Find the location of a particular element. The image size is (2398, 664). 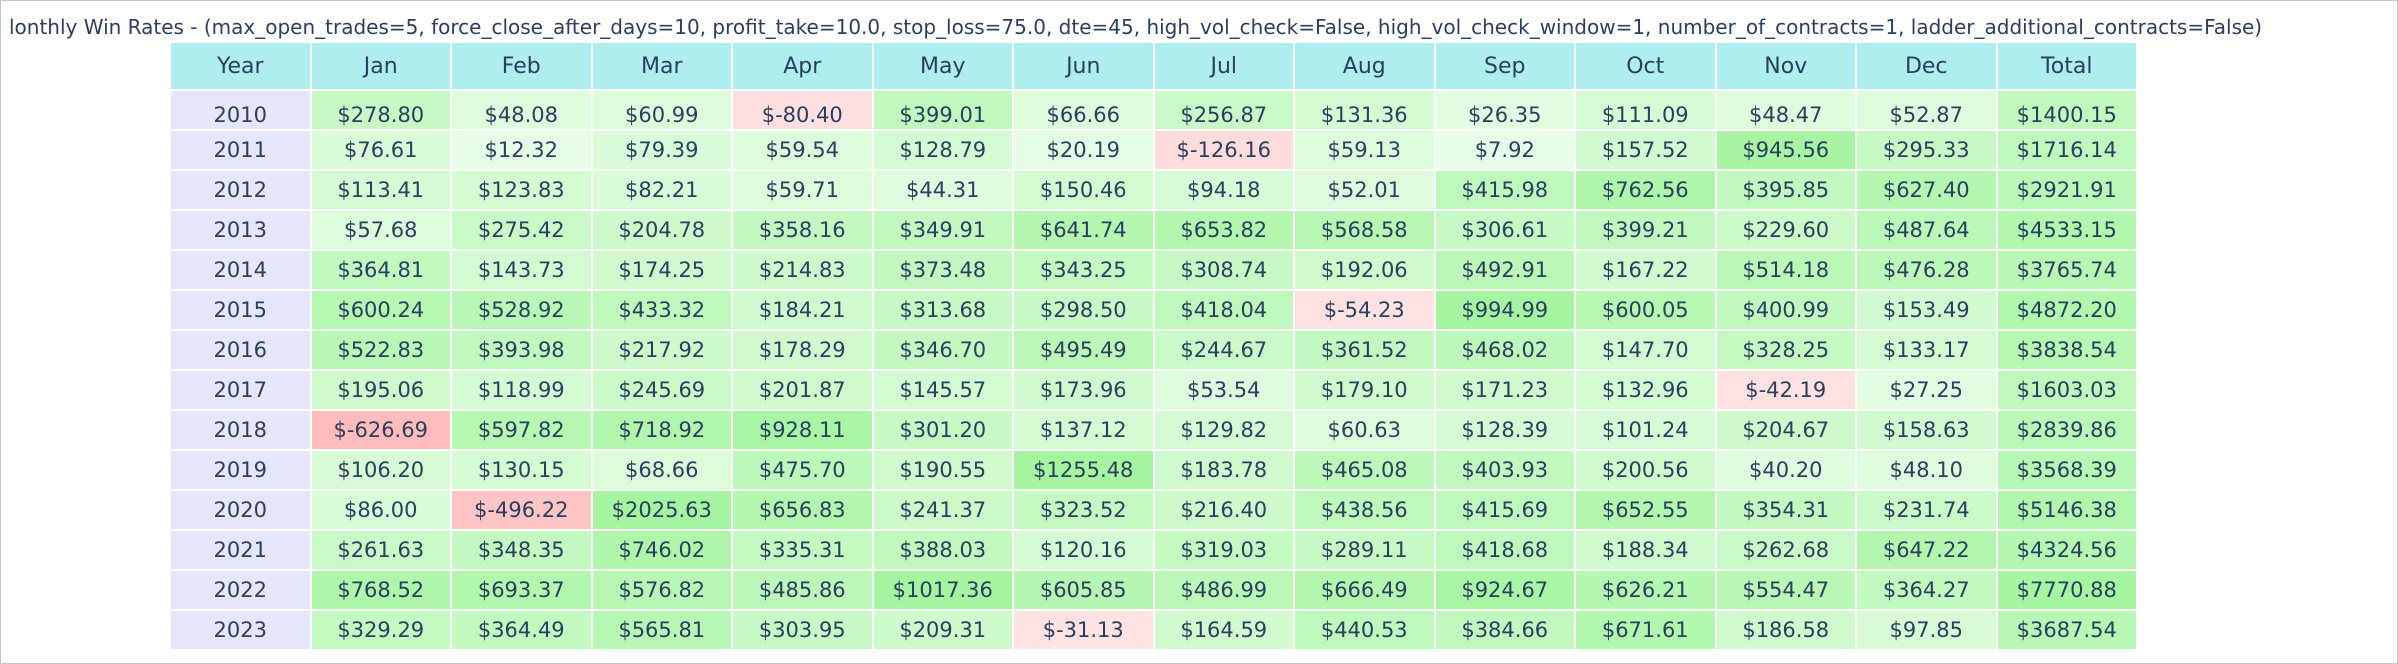

value-cell: $399.21 is located at coordinates (1646, 231).